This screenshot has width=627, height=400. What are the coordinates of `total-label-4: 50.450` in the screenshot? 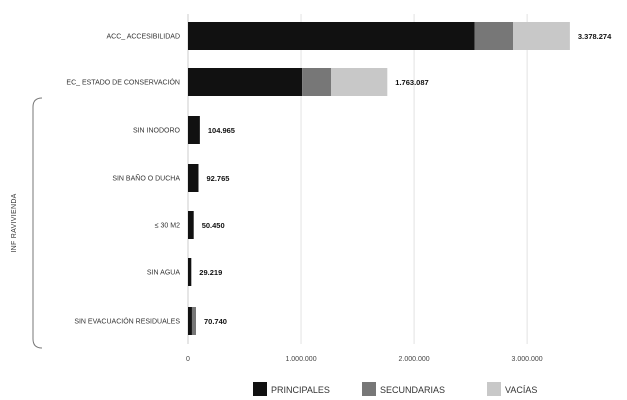 It's located at (213, 225).